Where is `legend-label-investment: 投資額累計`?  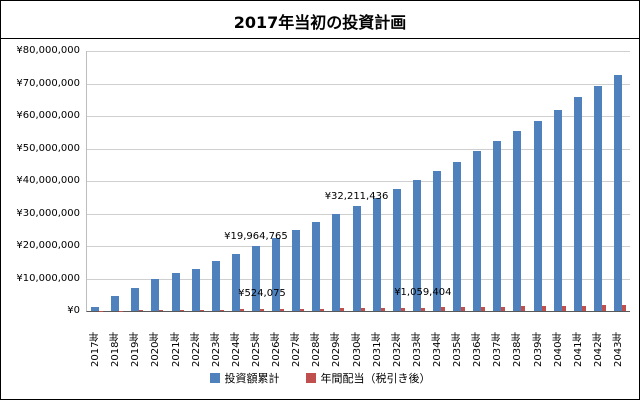
legend-label-investment: 投資額累計 is located at coordinates (252, 378).